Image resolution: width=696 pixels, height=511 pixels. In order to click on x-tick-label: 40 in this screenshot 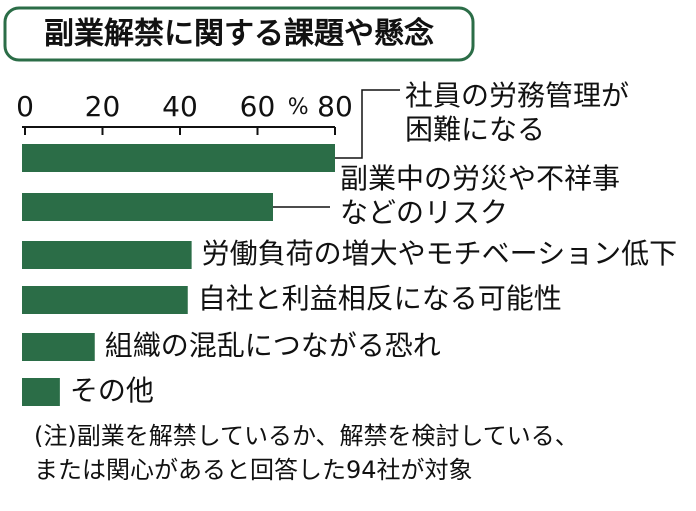, I will do `click(180, 106)`.